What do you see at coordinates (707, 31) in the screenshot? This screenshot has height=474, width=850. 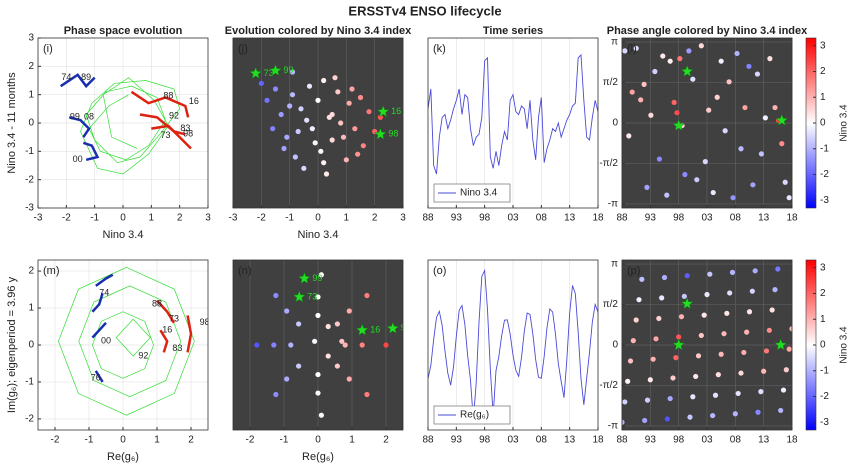 I see `panel-title: Phase angle colored by Nino 3.4 index` at bounding box center [707, 31].